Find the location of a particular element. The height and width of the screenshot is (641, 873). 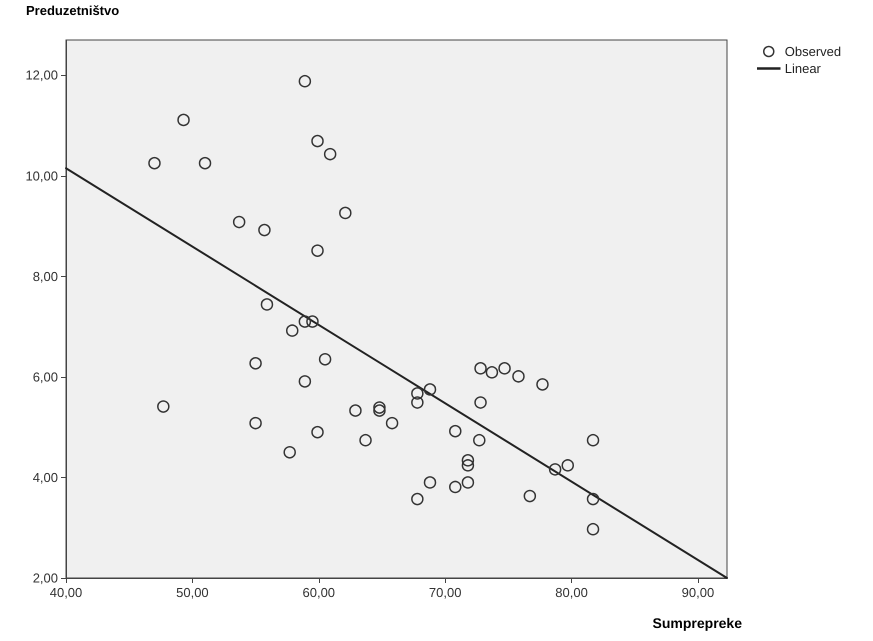

y-axis-title: Preduzetništvo is located at coordinates (73, 10).